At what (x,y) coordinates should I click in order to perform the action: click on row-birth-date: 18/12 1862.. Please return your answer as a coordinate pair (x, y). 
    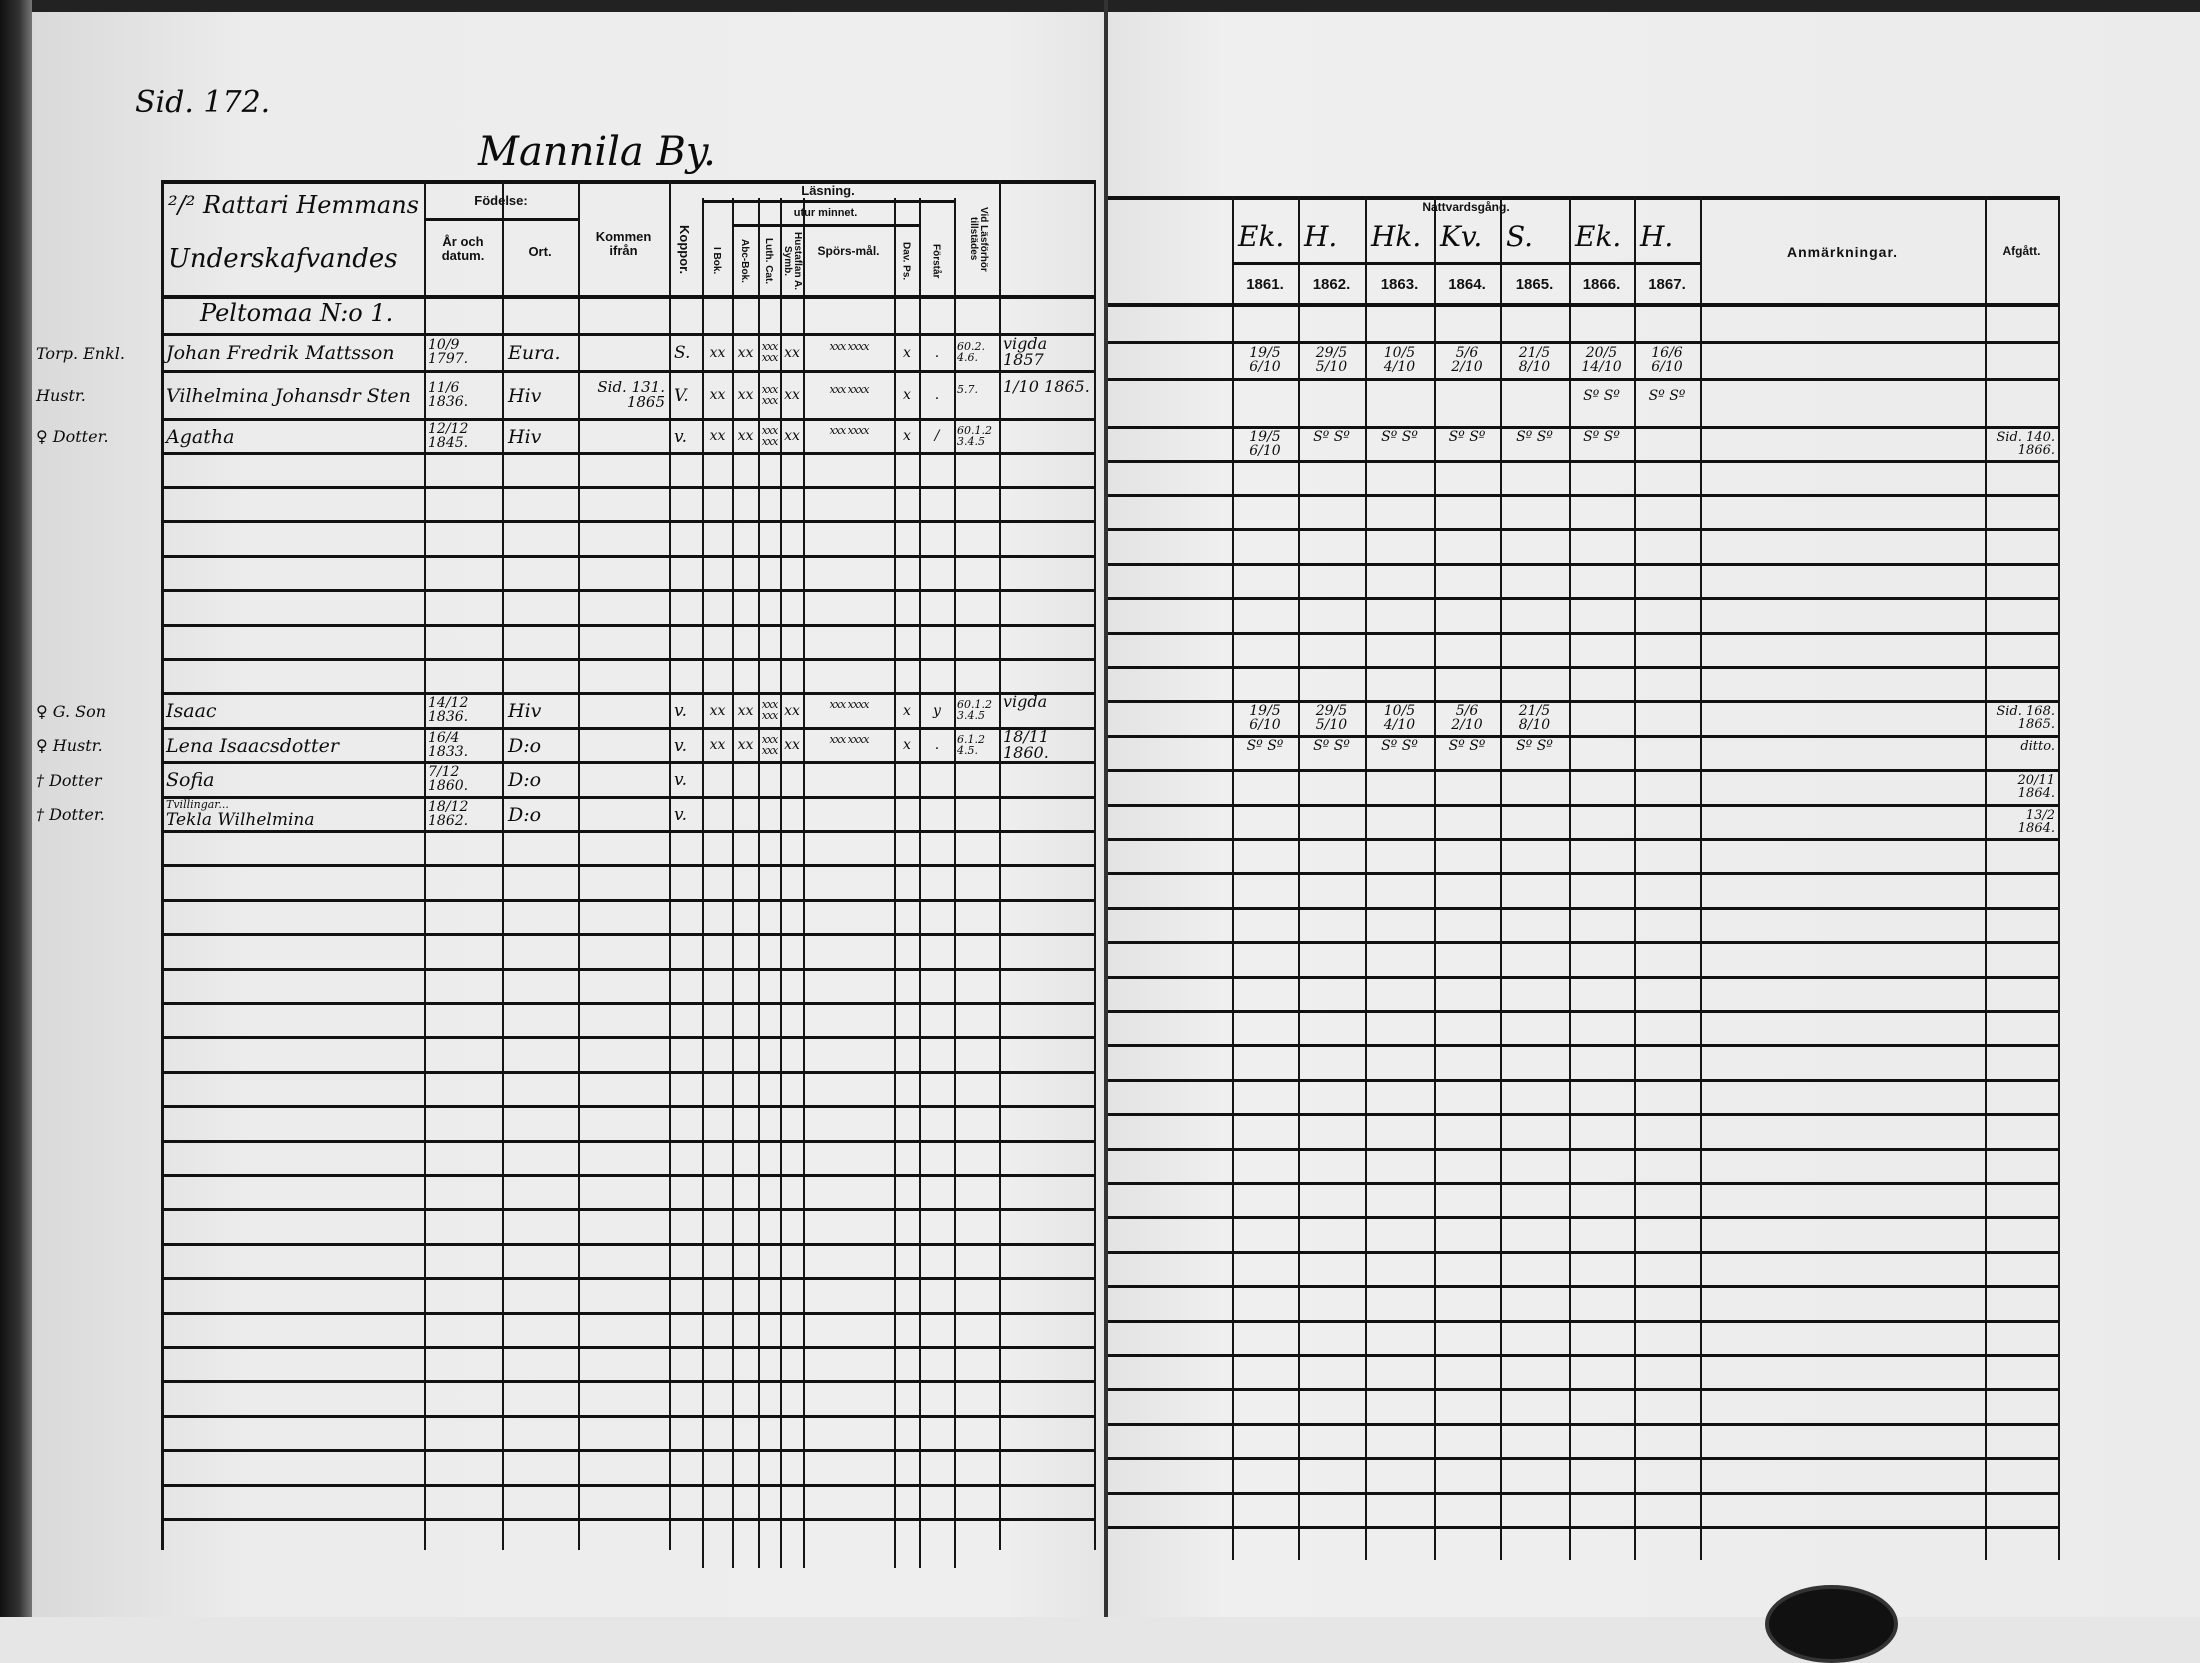
    Looking at the image, I should click on (448, 813).